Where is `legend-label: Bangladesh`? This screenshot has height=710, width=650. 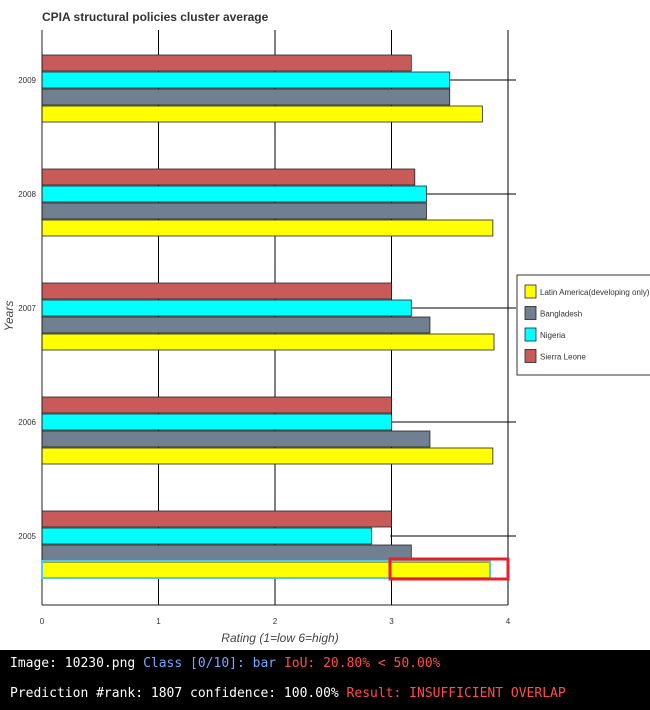
legend-label: Bangladesh is located at coordinates (561, 314).